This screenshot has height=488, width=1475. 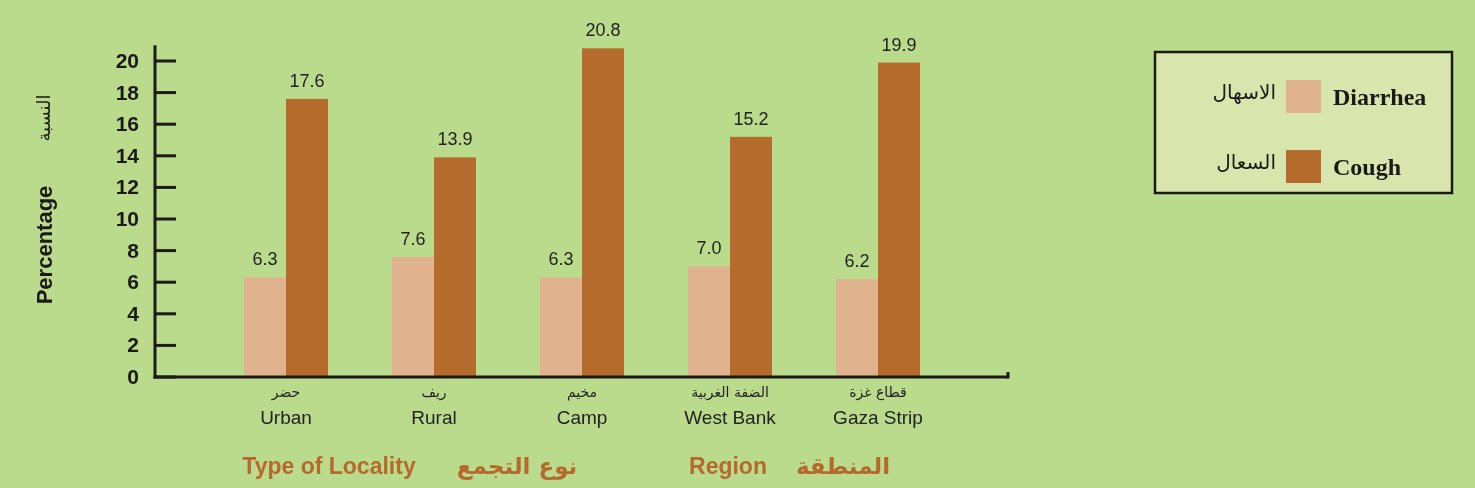 What do you see at coordinates (878, 417) in the screenshot?
I see `x-tick-label: Gaza Strip` at bounding box center [878, 417].